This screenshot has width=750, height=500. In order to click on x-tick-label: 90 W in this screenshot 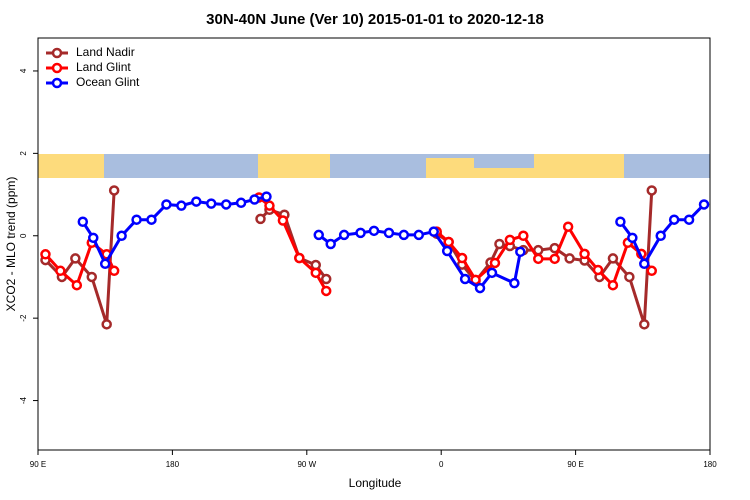, I will do `click(306, 464)`.